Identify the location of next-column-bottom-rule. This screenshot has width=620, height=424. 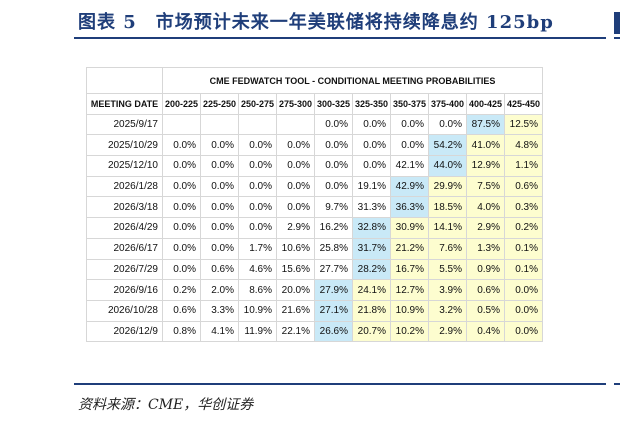
(617, 384).